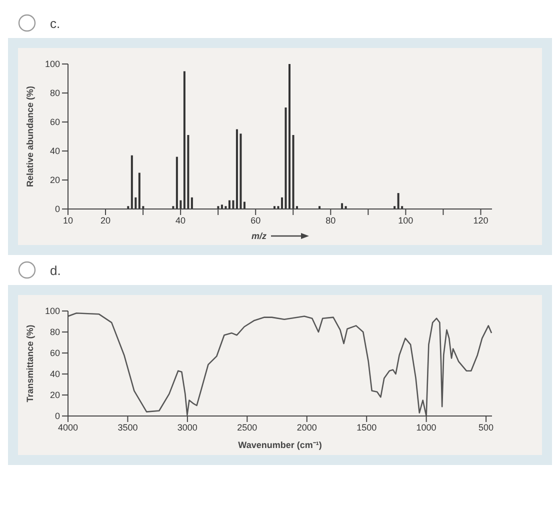 This screenshot has width=560, height=529. What do you see at coordinates (55, 270) in the screenshot?
I see `chart-title: d.` at bounding box center [55, 270].